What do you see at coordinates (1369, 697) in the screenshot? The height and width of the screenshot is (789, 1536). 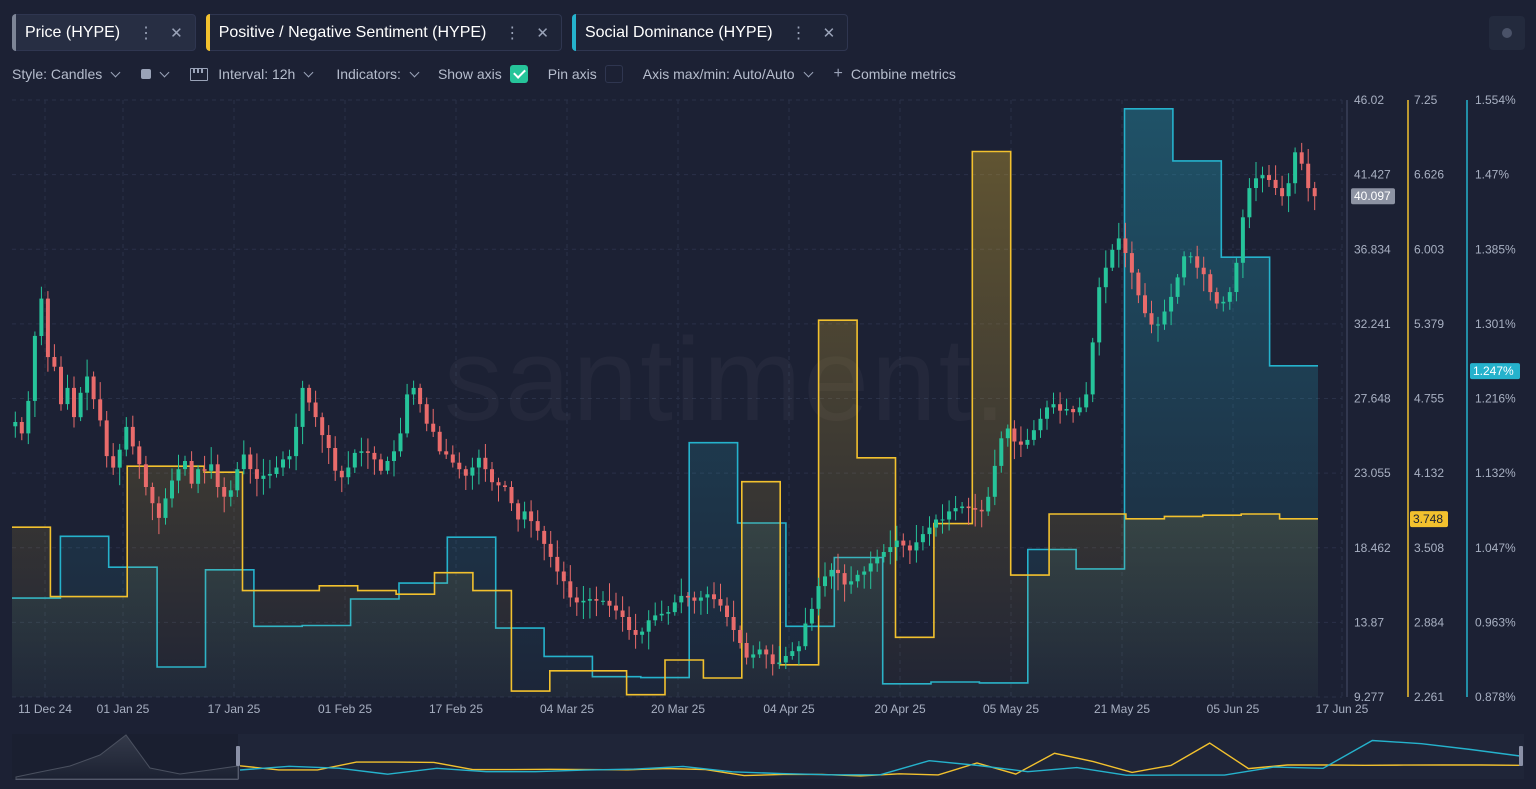 I see `price-tick-label: 9.277` at bounding box center [1369, 697].